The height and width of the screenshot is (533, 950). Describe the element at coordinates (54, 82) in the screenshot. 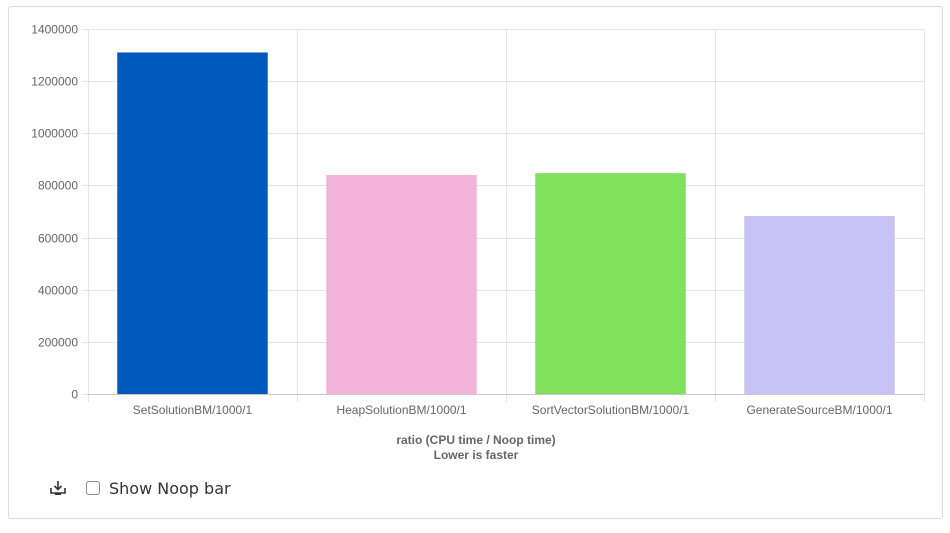

I see `y-tick-label: 1200000` at that location.